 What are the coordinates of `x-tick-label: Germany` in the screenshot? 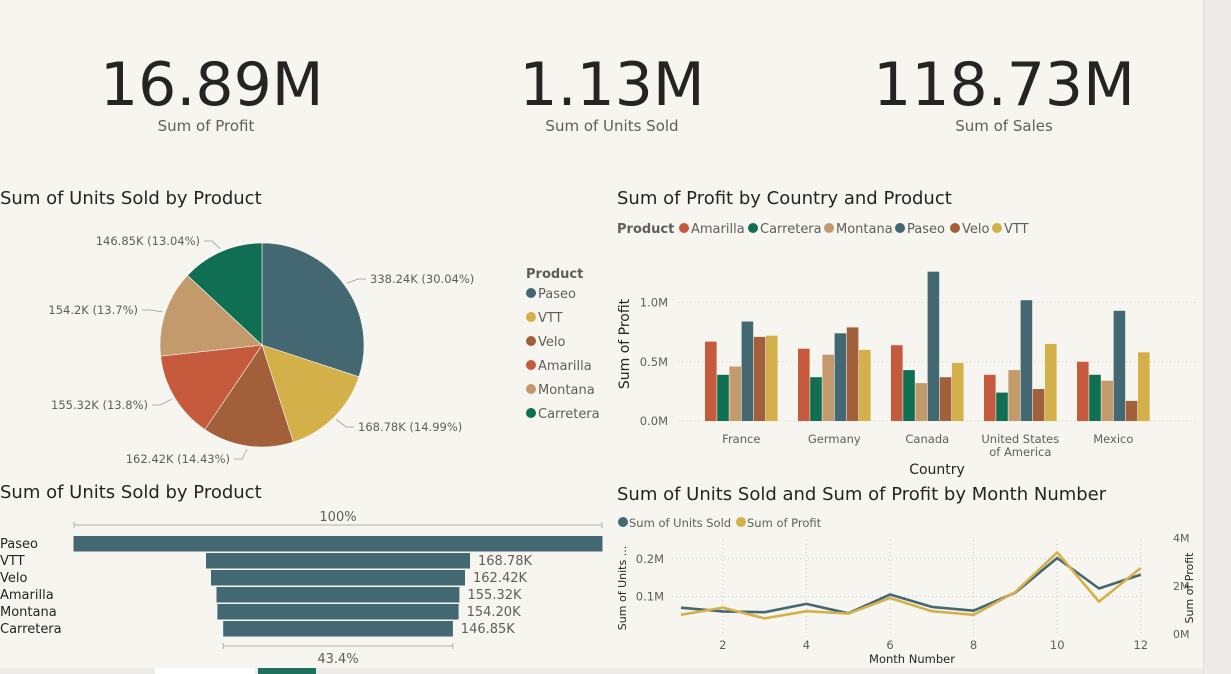 It's located at (834, 439).